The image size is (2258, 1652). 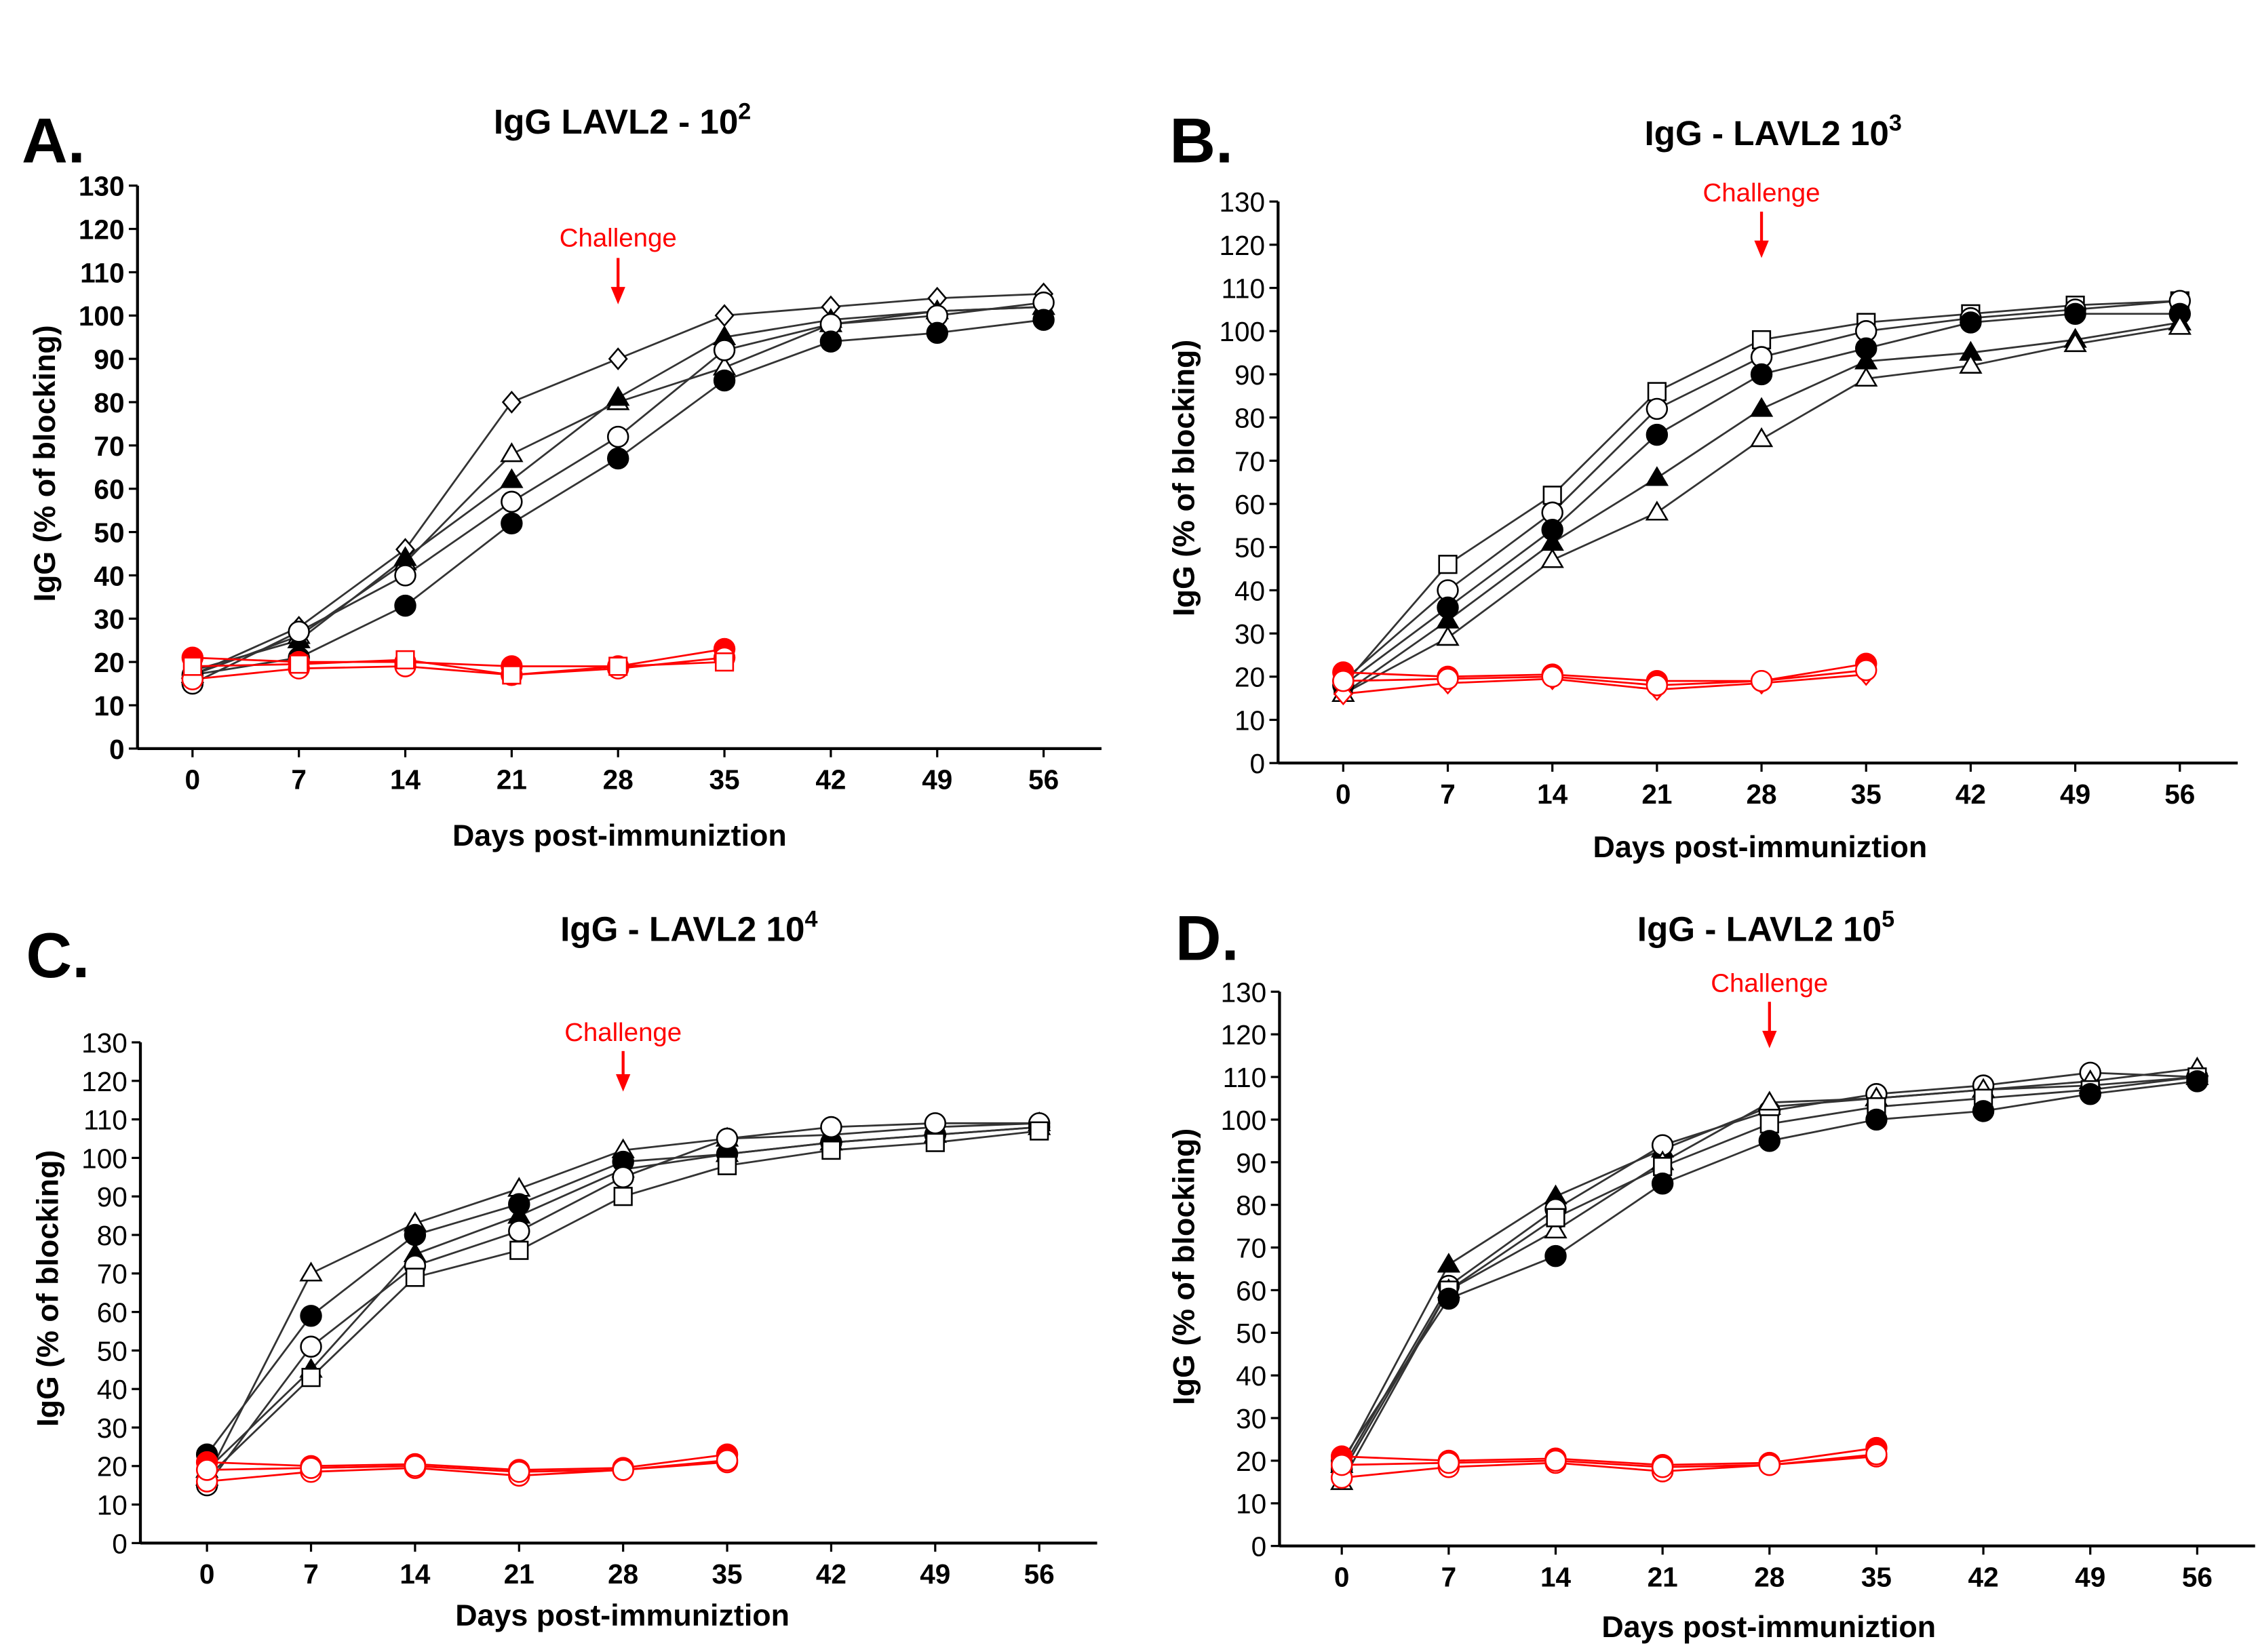 I want to click on chart-title-text: IgG LAVL2 - 10, so click(x=616, y=121).